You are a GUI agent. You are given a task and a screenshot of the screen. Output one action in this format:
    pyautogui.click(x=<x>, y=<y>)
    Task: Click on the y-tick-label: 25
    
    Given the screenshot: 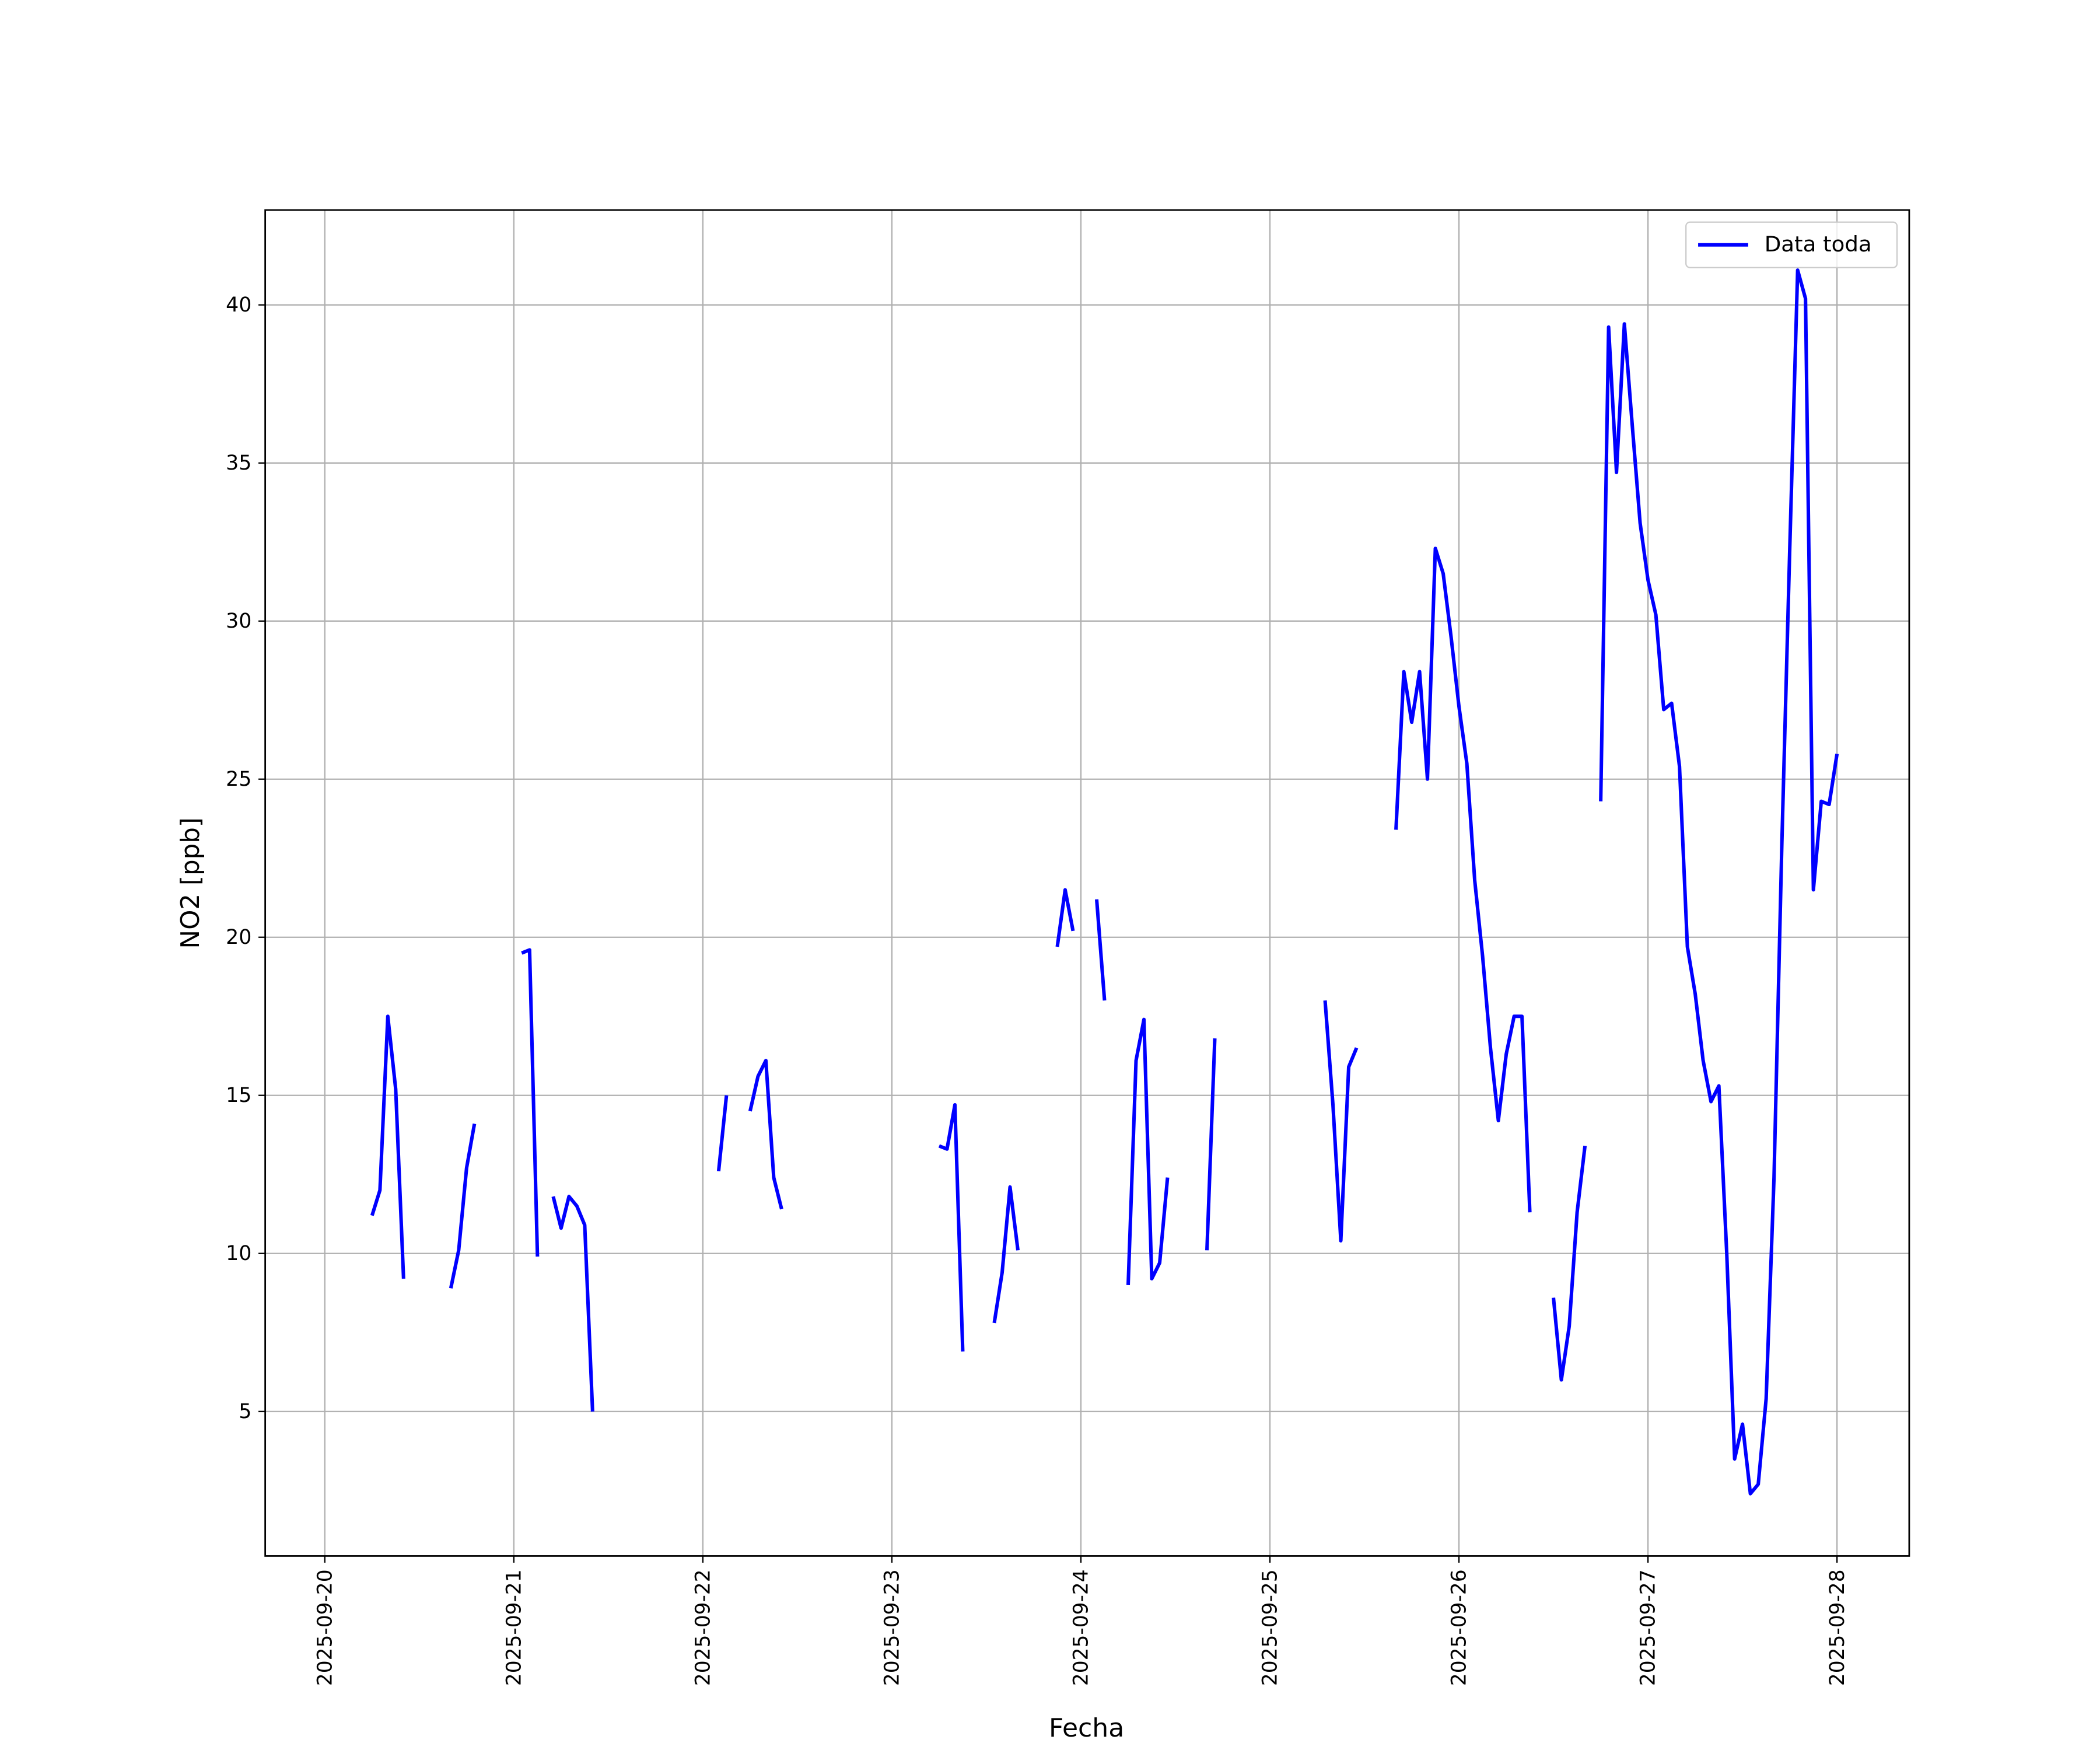 What is the action you would take?
    pyautogui.click(x=238, y=779)
    